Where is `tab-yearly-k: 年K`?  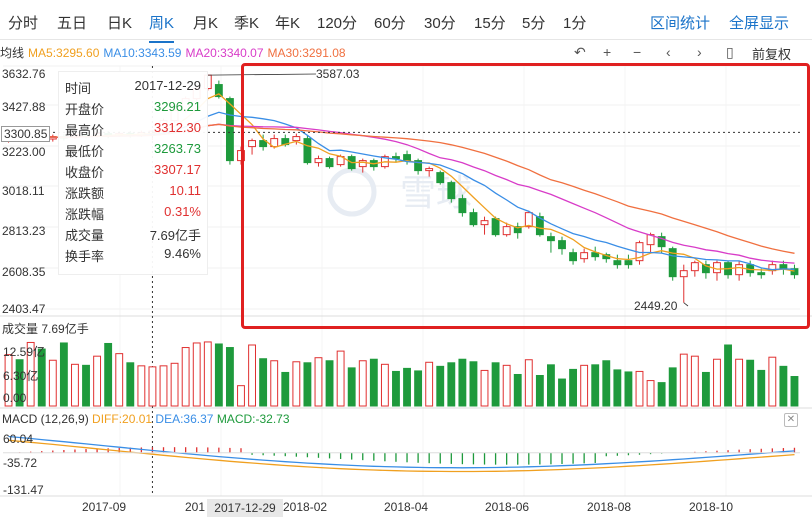 tab-yearly-k: 年K is located at coordinates (288, 23).